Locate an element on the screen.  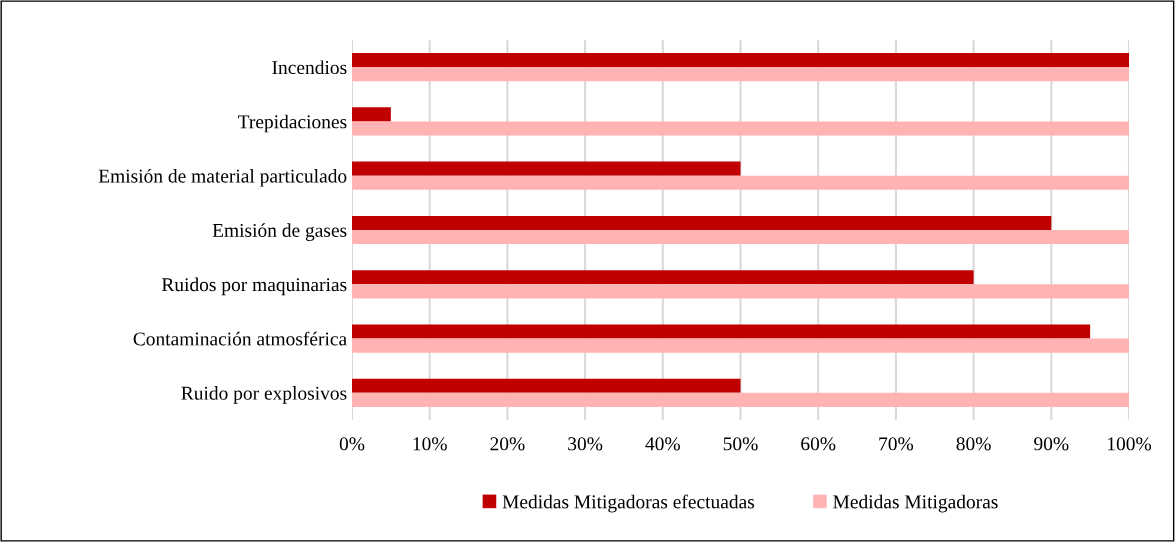
y-tick-label: Trepidaciones is located at coordinates (292, 123).